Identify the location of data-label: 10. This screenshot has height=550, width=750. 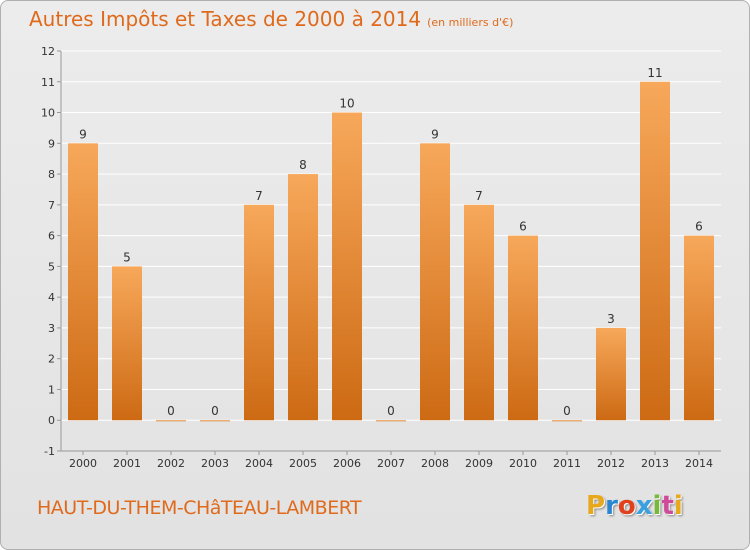
(346, 104).